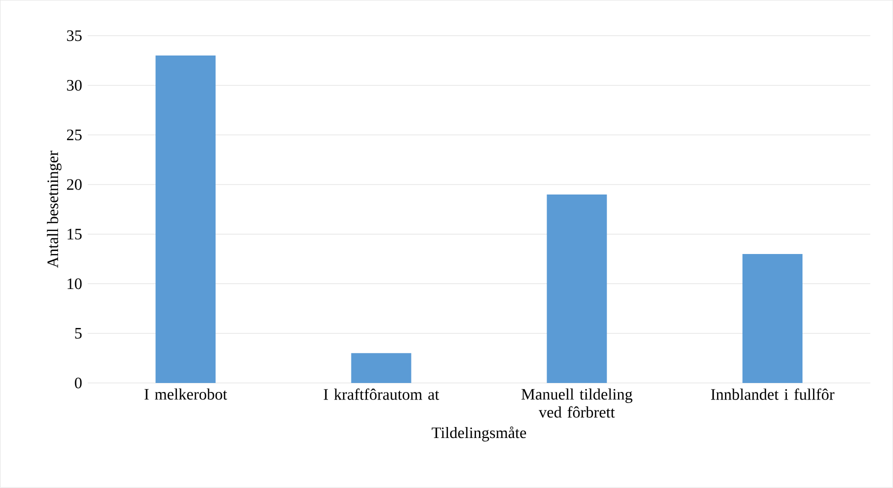 This screenshot has height=488, width=893. What do you see at coordinates (382, 394) in the screenshot?
I see `x-tick-label: I kraftfôrautom at` at bounding box center [382, 394].